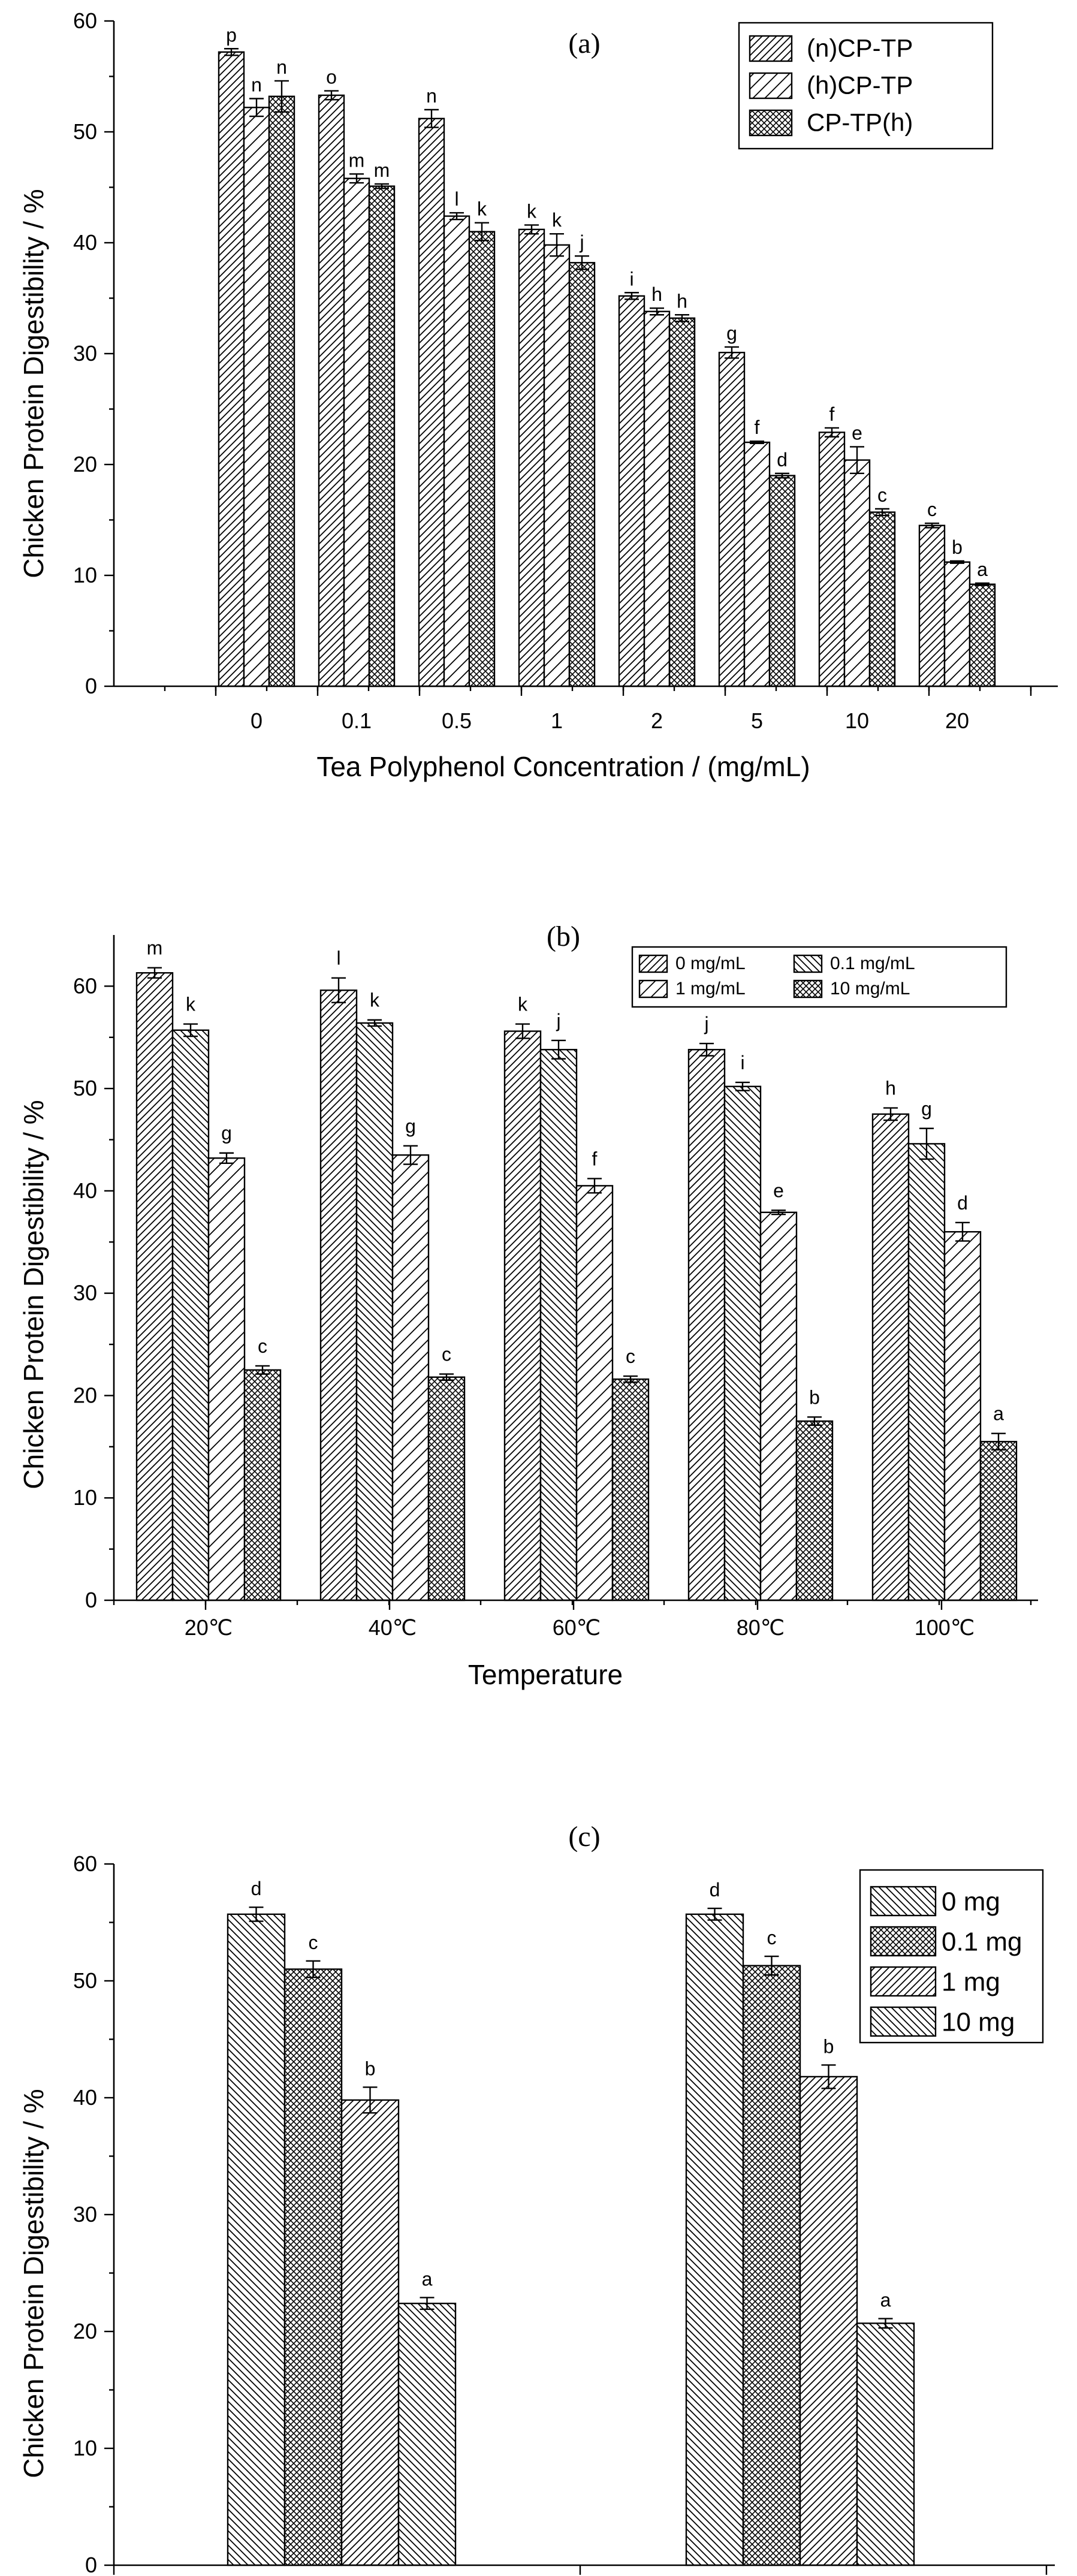 The image size is (1077, 2576). I want to click on significance-letter-a-7-0: c, so click(932, 510).